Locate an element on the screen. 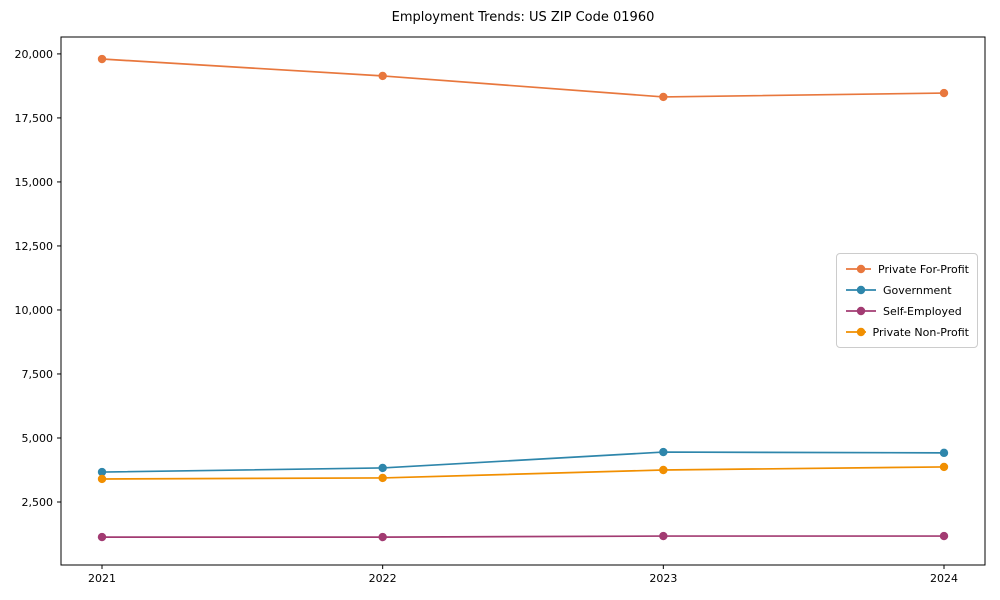 The width and height of the screenshot is (1000, 600). legend-item: Private Non-Profit is located at coordinates (907, 332).